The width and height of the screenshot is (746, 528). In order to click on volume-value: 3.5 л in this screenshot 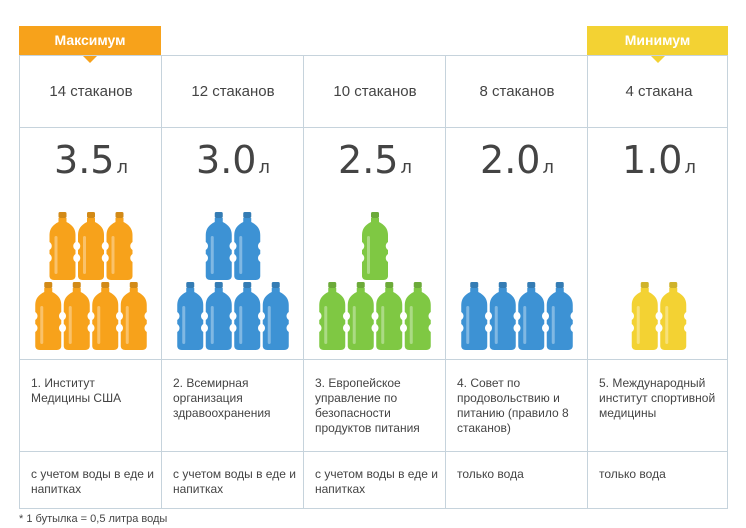, I will do `click(91, 160)`.